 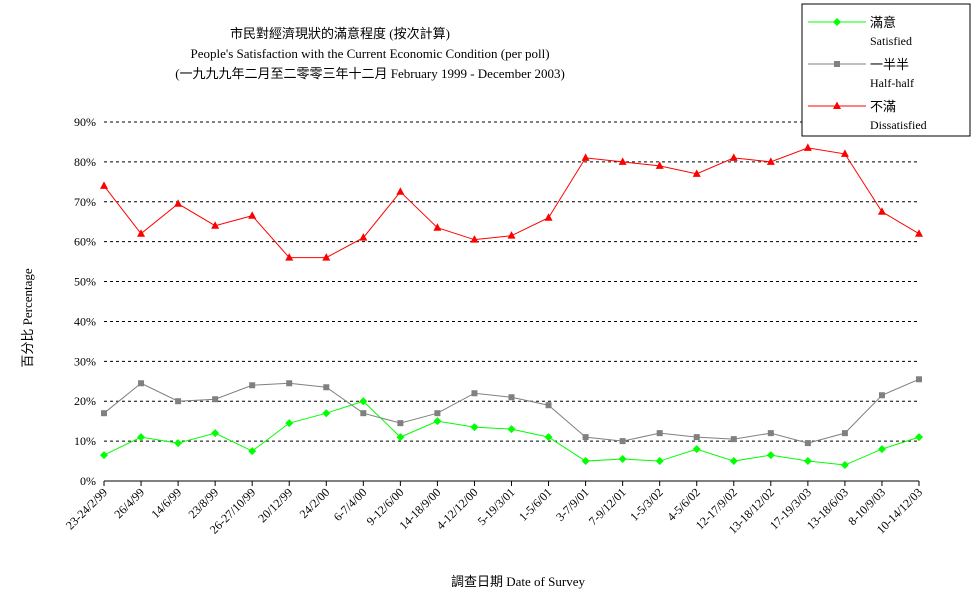 I want to click on series-satisfied, so click(x=511, y=433).